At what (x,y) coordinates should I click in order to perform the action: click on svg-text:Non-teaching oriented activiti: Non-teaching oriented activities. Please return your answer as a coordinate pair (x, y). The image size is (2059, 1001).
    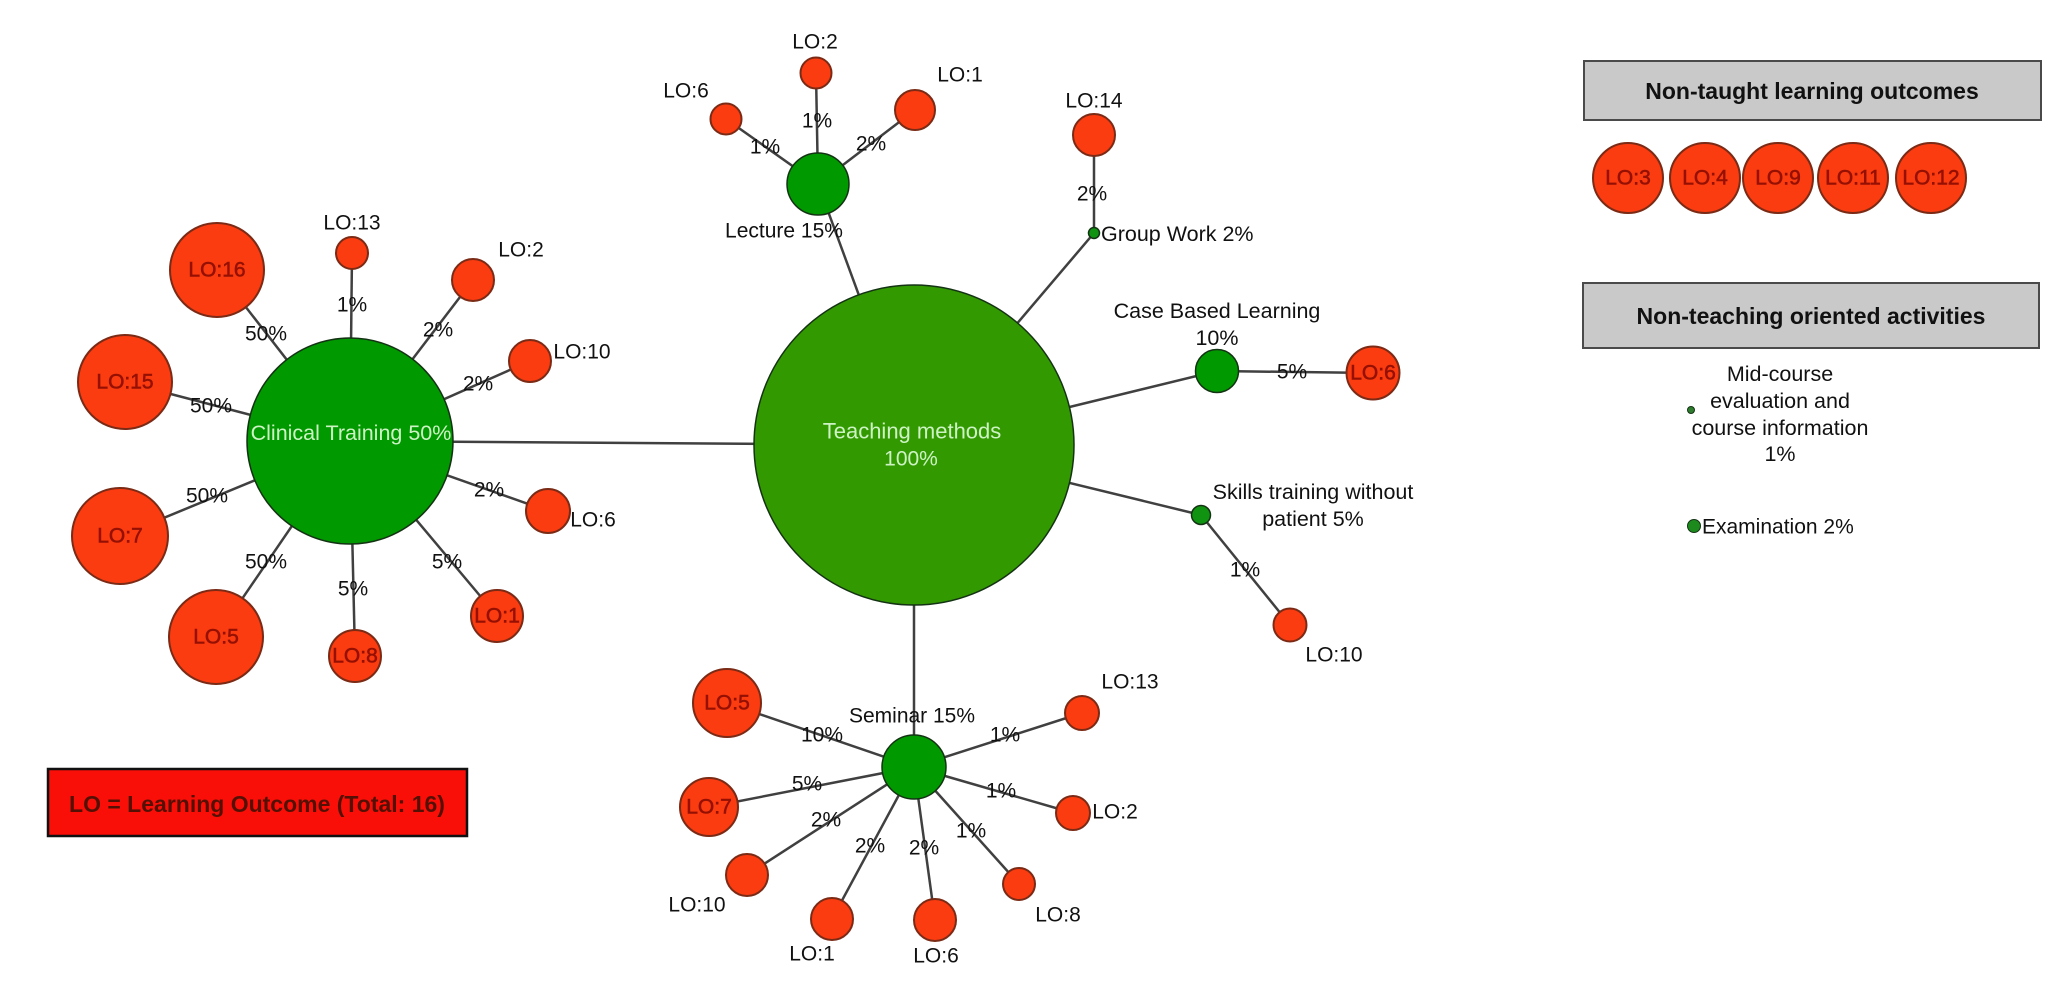
    Looking at the image, I should click on (1811, 316).